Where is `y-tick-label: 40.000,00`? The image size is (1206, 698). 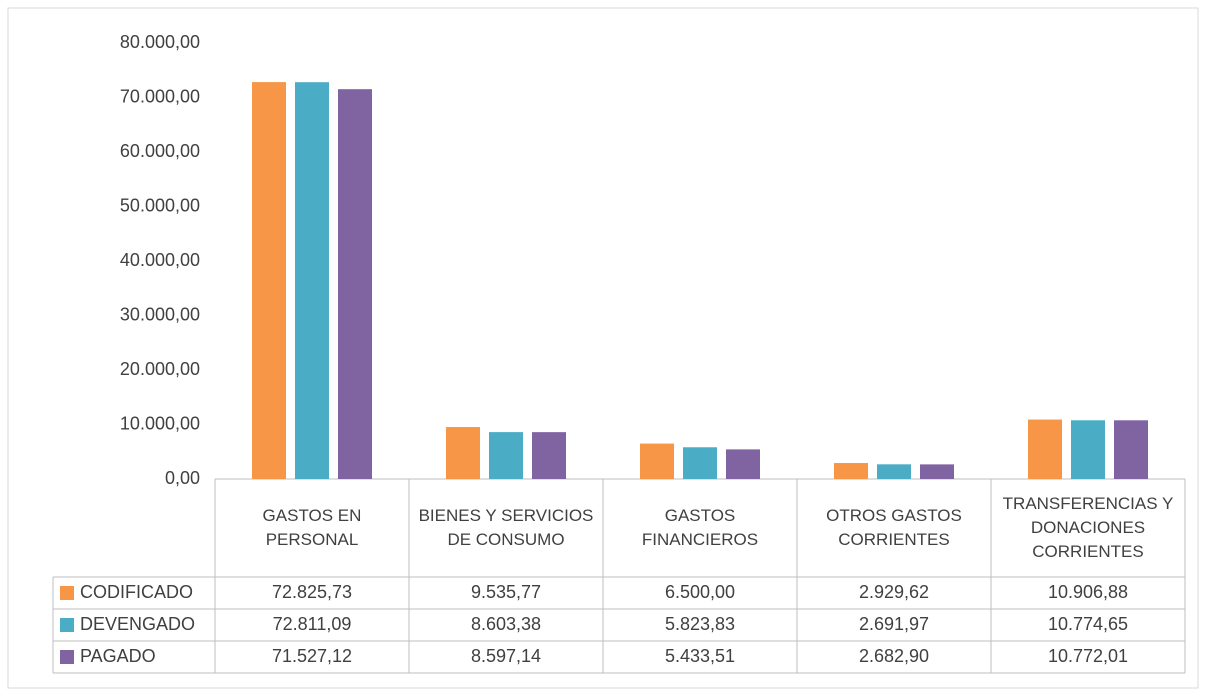 y-tick-label: 40.000,00 is located at coordinates (160, 260).